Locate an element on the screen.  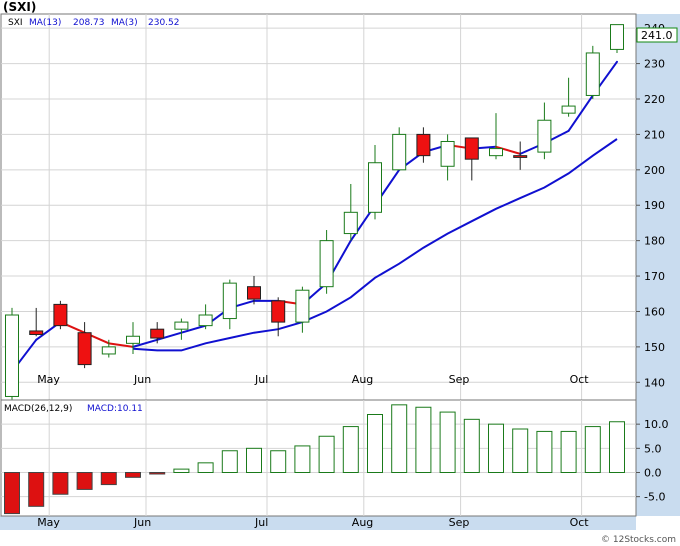
price-axis-band is located at coordinates (658, 207).